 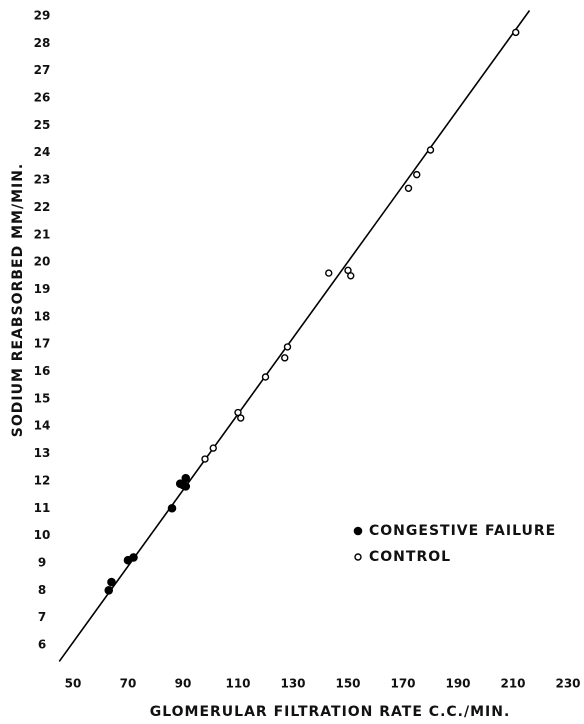 I want to click on y-tick-label: 11, so click(x=42, y=508).